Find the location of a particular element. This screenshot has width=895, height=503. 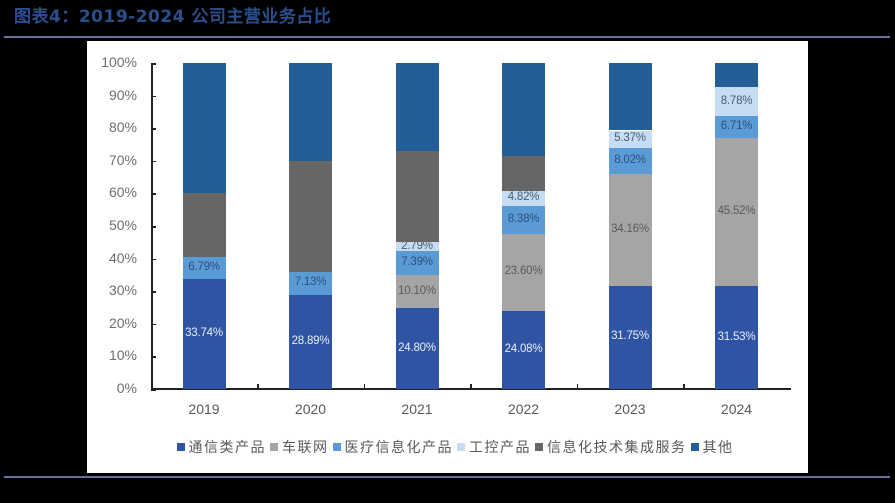

legend-item: 信息化技术集成服务 is located at coordinates (611, 447).